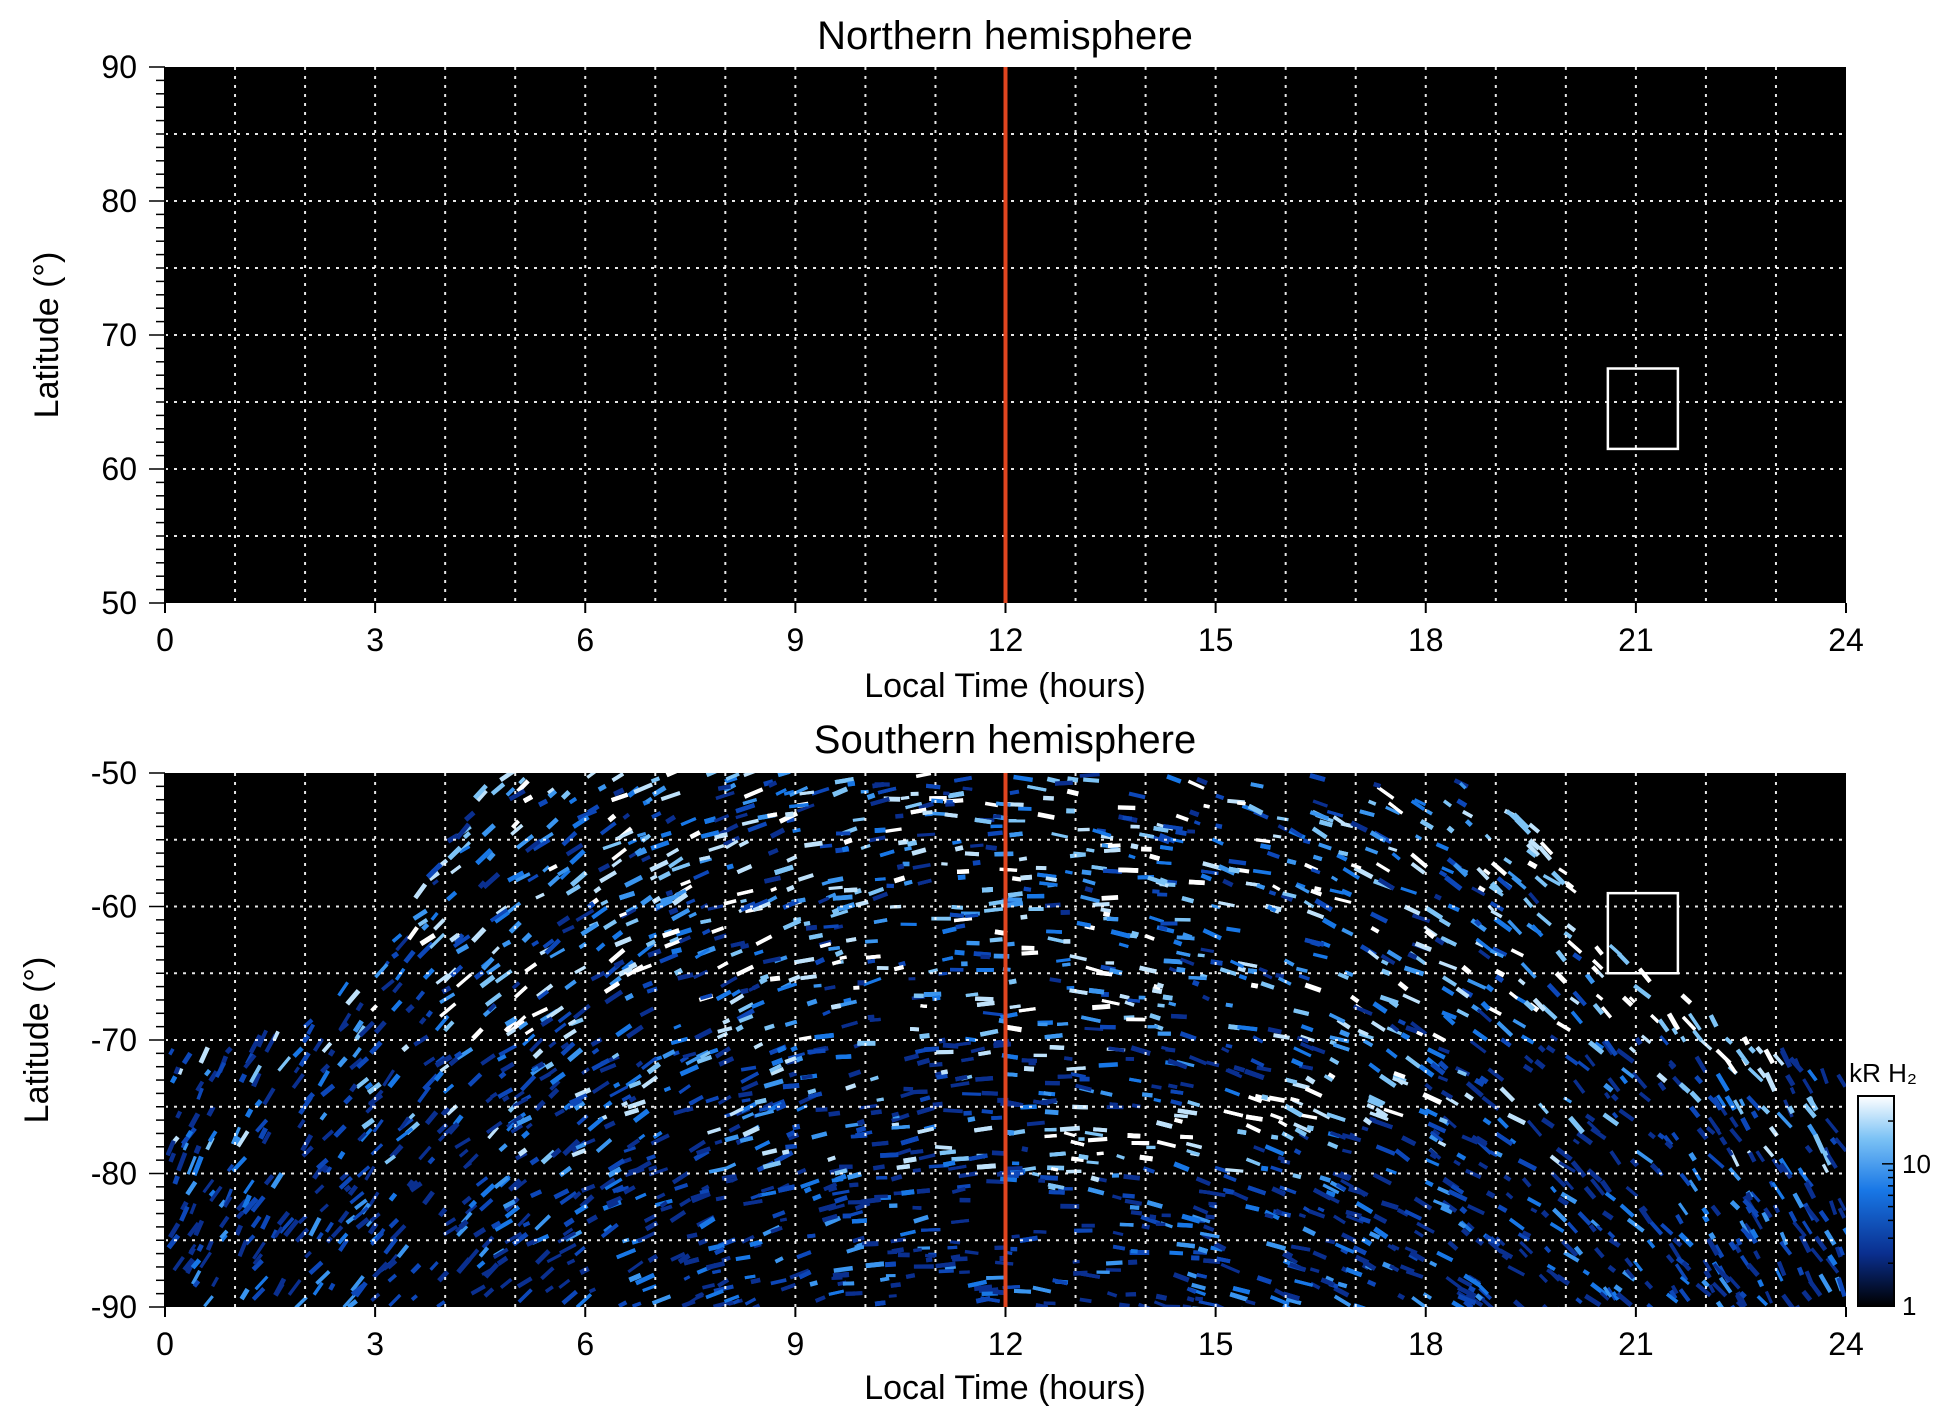 The width and height of the screenshot is (1950, 1423). What do you see at coordinates (114, 907) in the screenshot?
I see `y-tick-label: -60` at bounding box center [114, 907].